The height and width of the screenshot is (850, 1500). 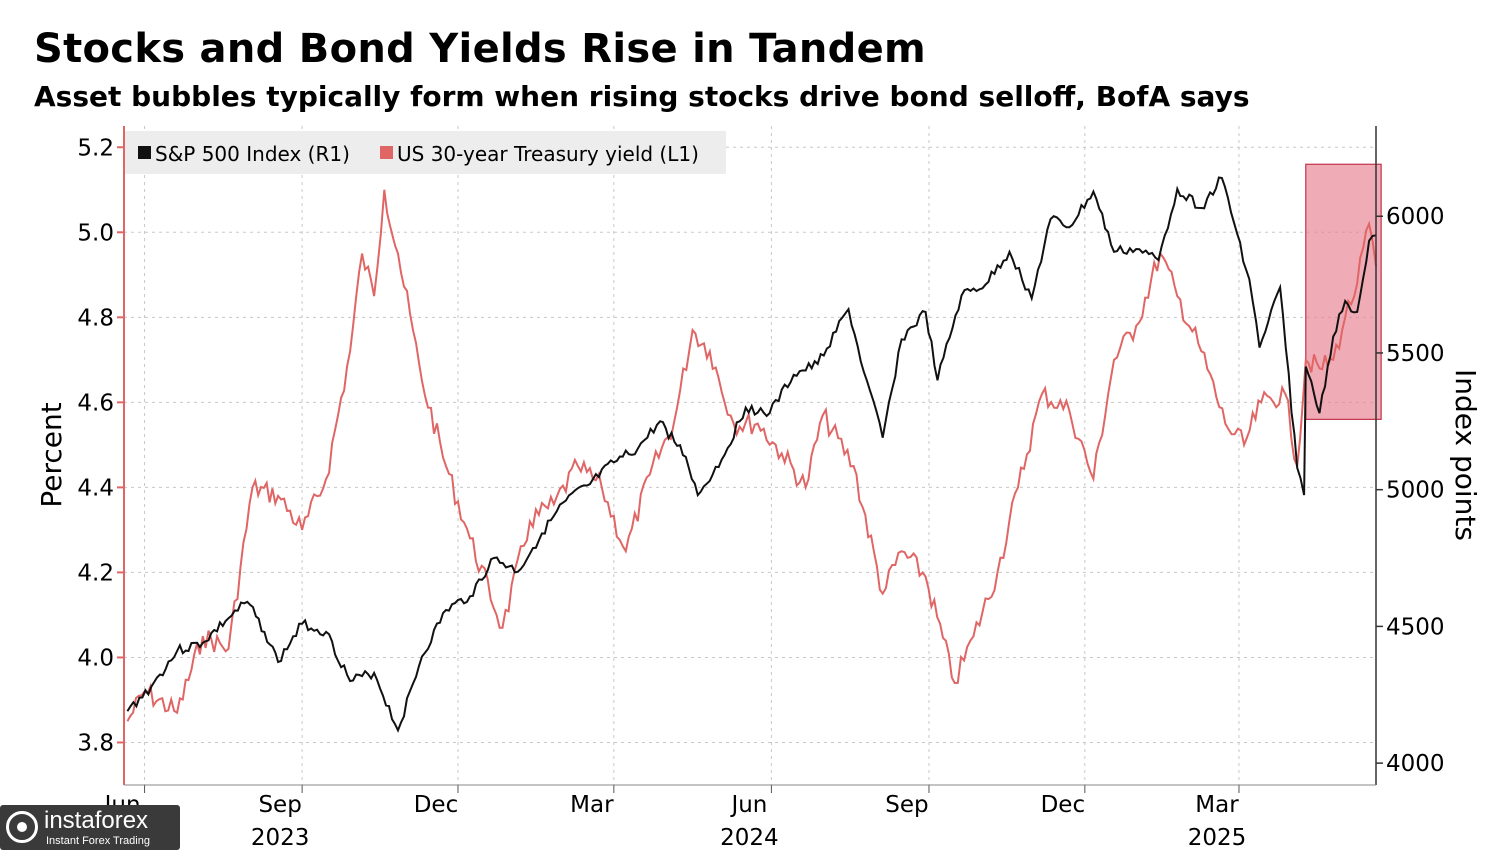 I want to click on right-axis-title: Index points, so click(x=1465, y=455).